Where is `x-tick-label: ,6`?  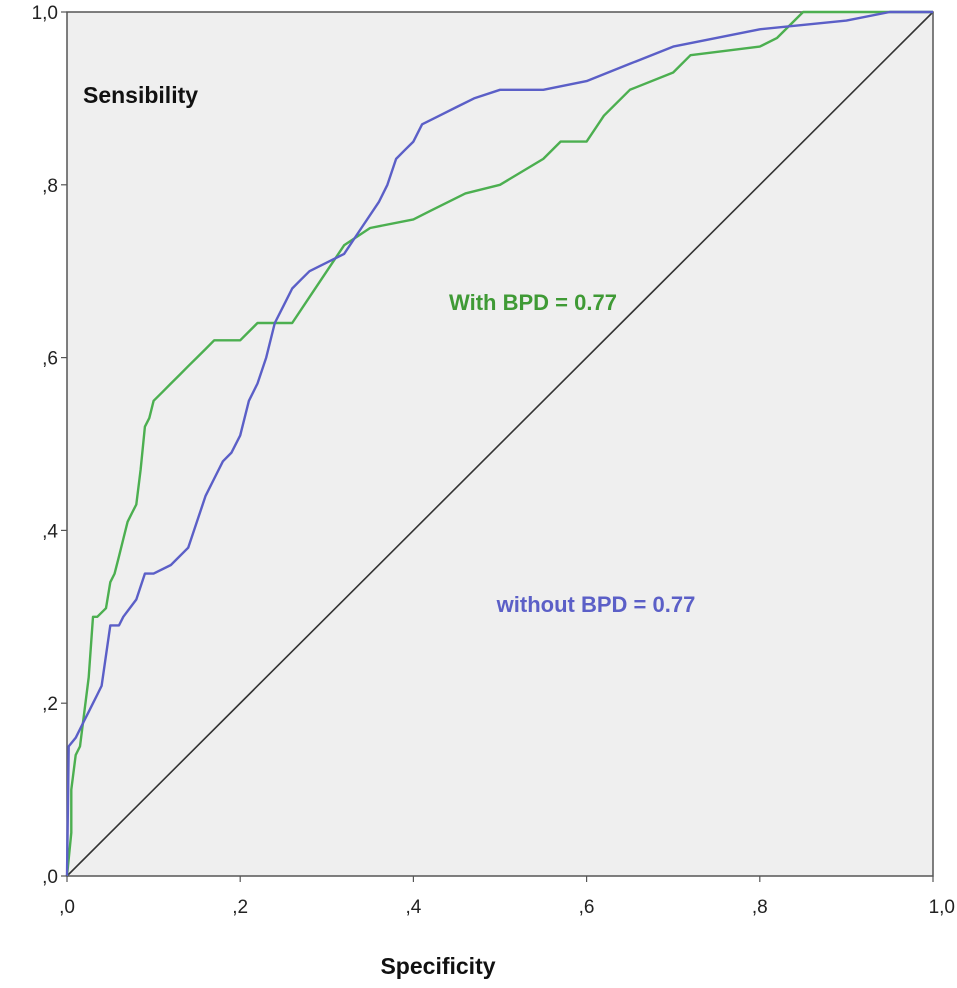
x-tick-label: ,6 is located at coordinates (587, 907).